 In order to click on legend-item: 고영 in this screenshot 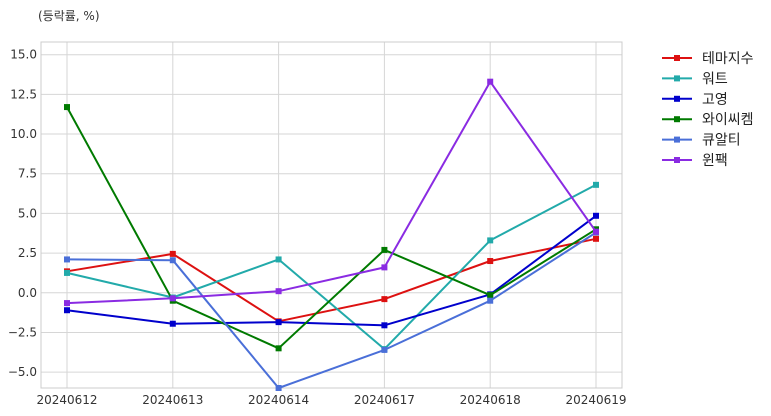, I will do `click(695, 100)`.